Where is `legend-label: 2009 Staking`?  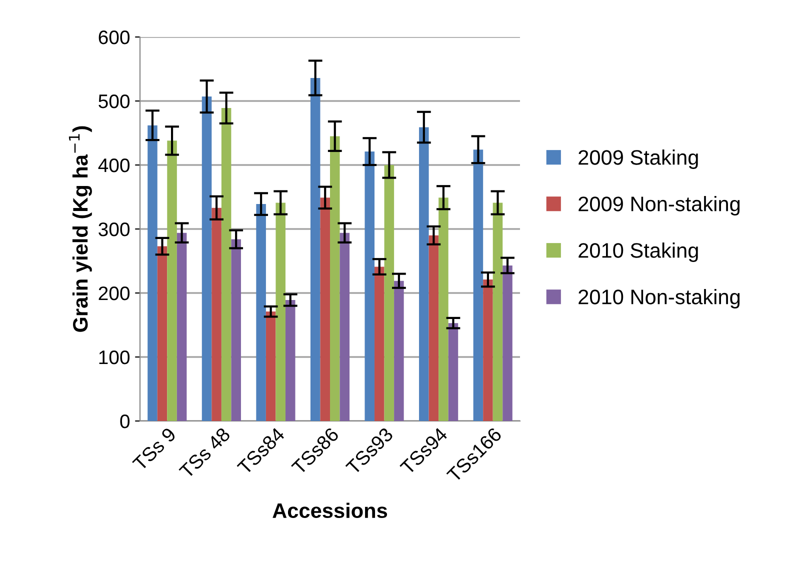 legend-label: 2009 Staking is located at coordinates (638, 159).